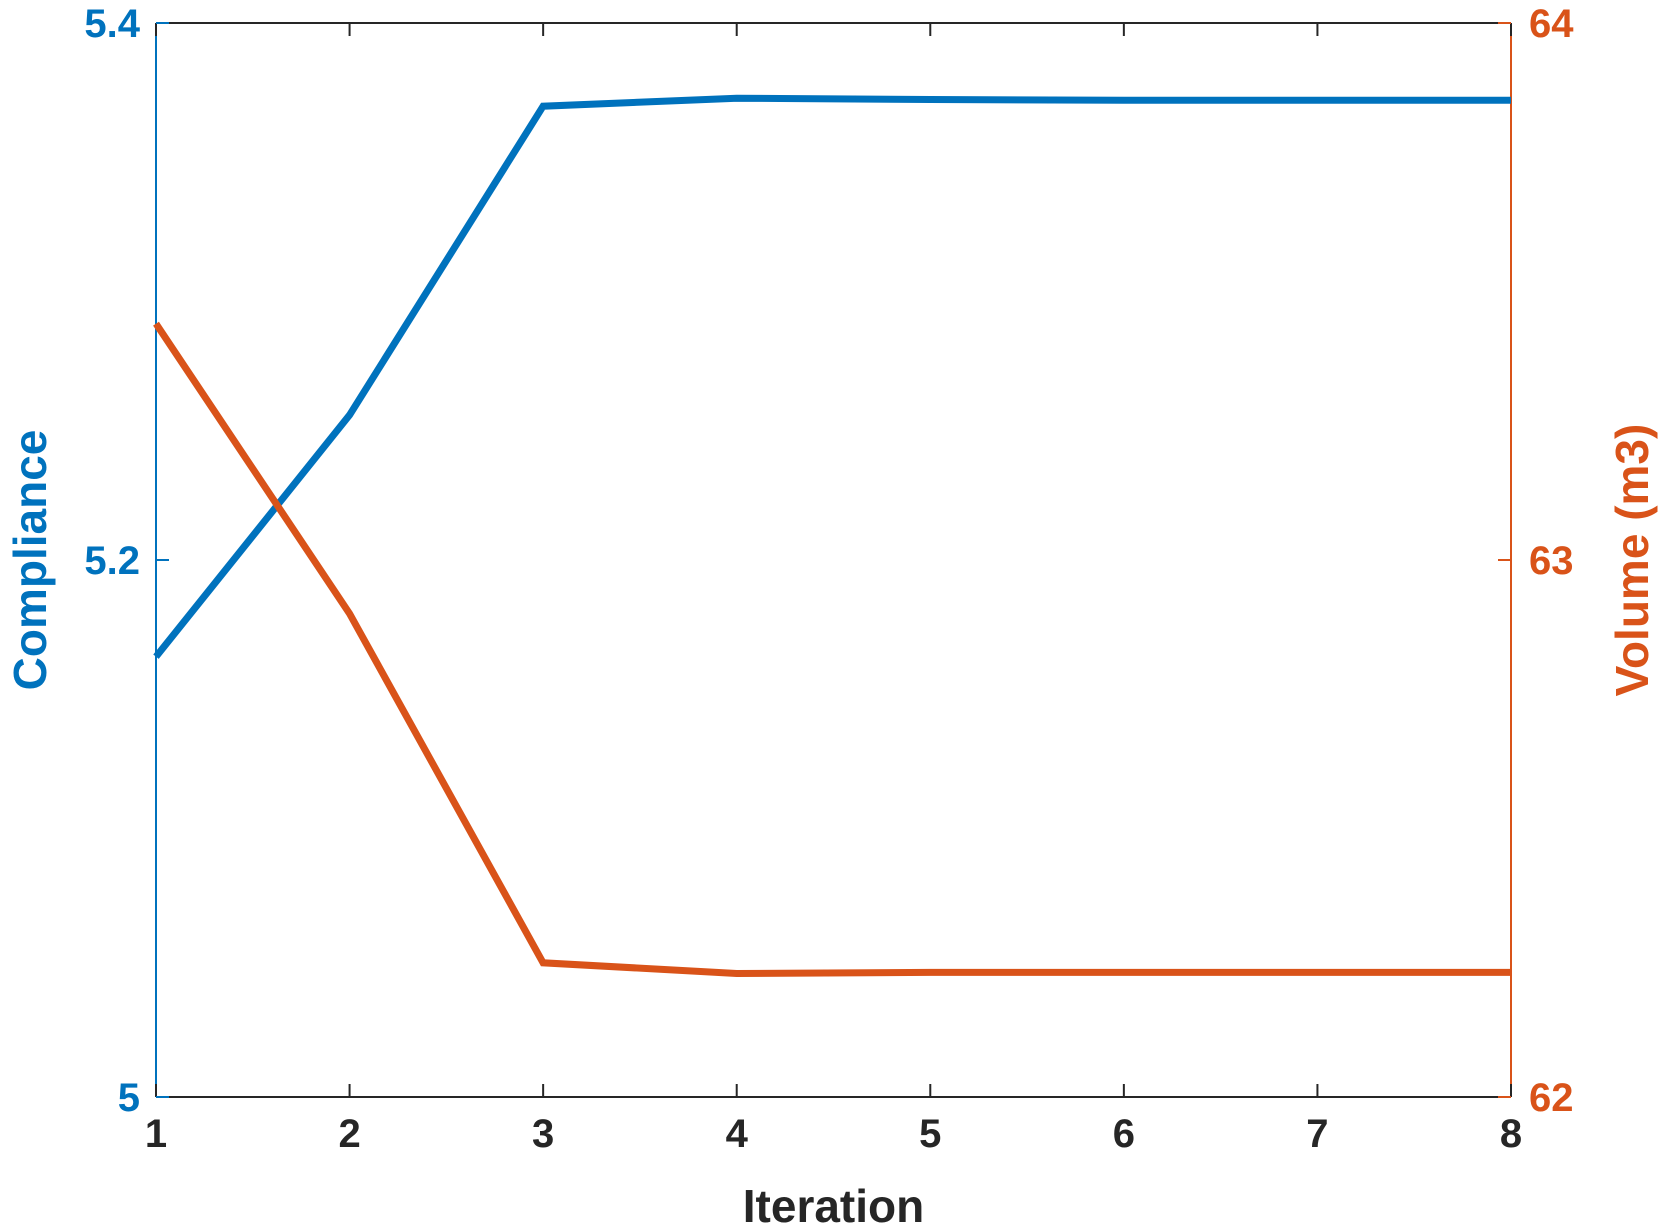  What do you see at coordinates (833, 1205) in the screenshot?
I see `x-axis-title: Iteration` at bounding box center [833, 1205].